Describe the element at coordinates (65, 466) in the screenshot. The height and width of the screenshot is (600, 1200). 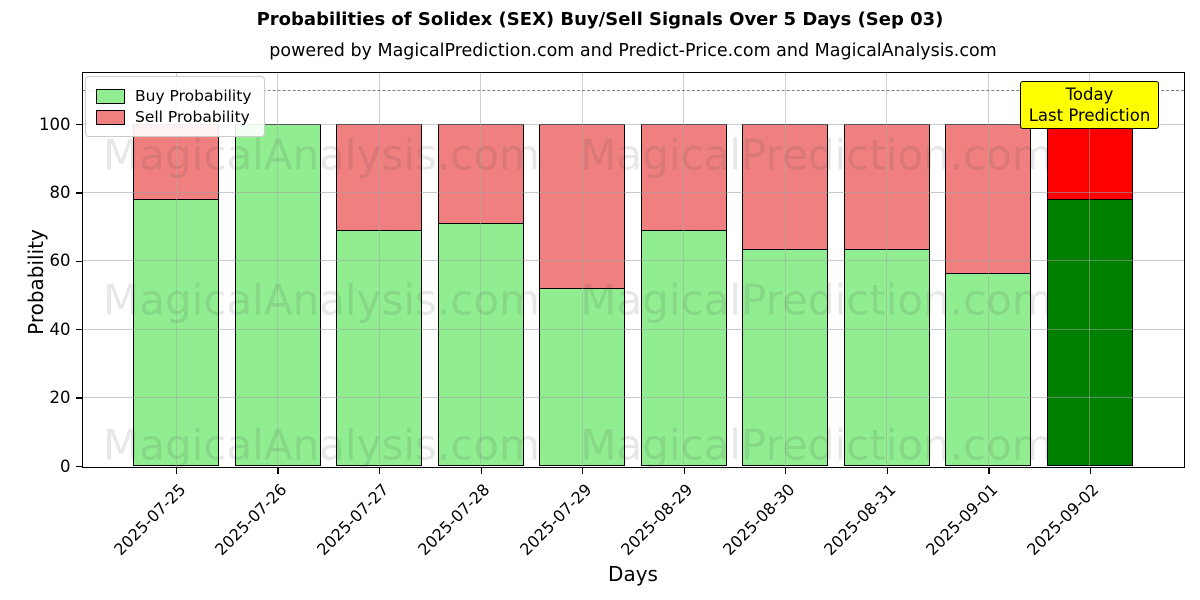
I see `y-tick-label: 0` at that location.